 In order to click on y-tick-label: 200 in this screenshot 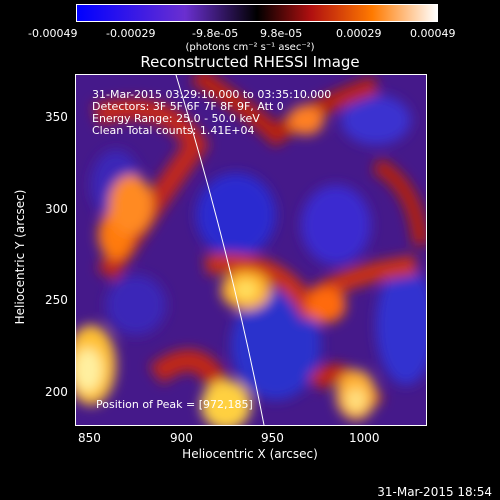, I will do `click(56, 392)`.